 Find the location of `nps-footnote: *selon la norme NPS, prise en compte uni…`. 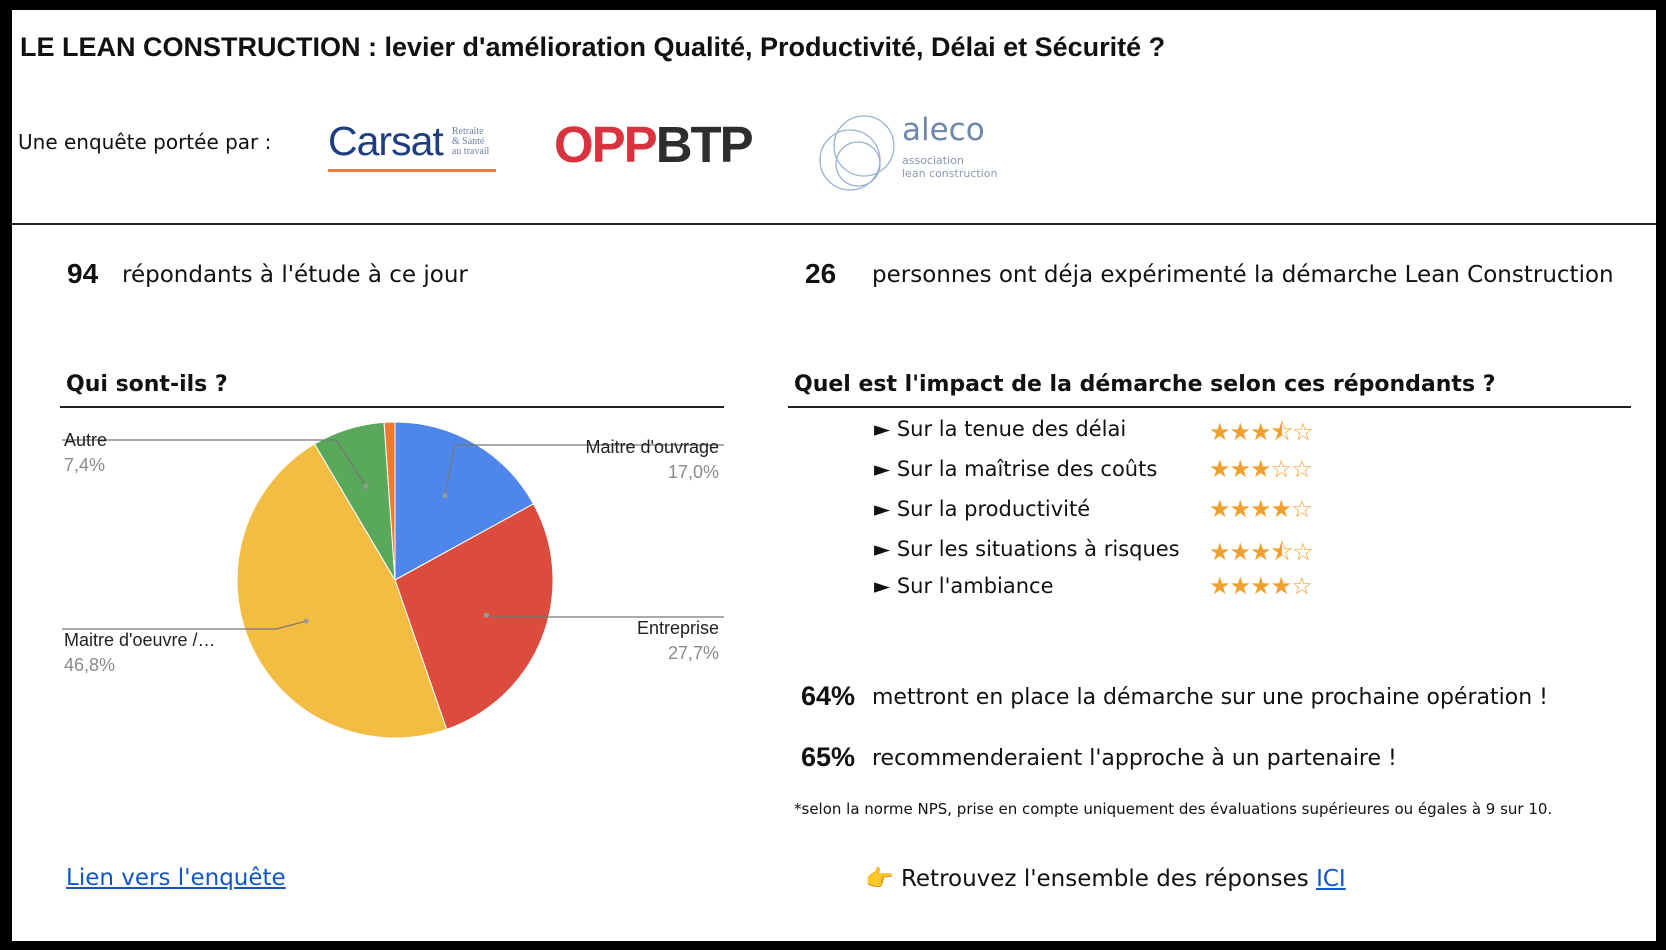

nps-footnote: *selon la norme NPS, prise en compte uni… is located at coordinates (1173, 809).